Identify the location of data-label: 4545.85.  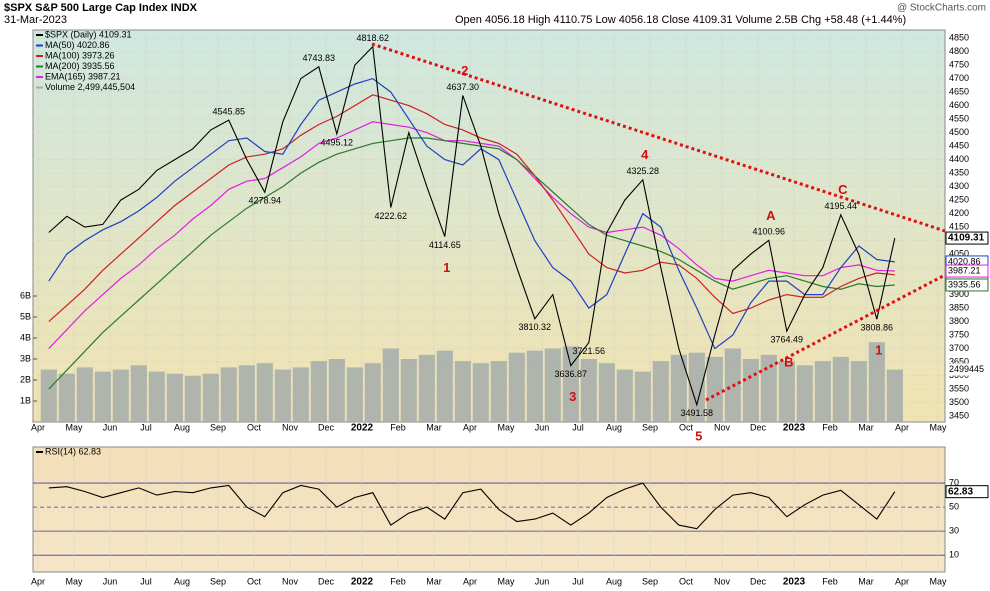
(229, 112).